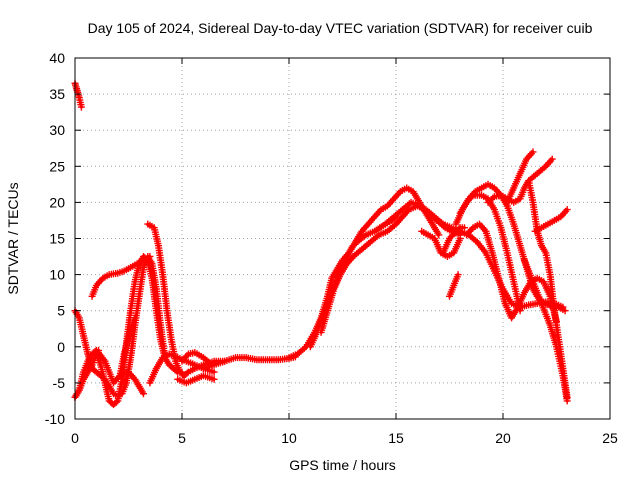 The image size is (640, 480). What do you see at coordinates (289, 438) in the screenshot?
I see `x-tick-label: 10` at bounding box center [289, 438].